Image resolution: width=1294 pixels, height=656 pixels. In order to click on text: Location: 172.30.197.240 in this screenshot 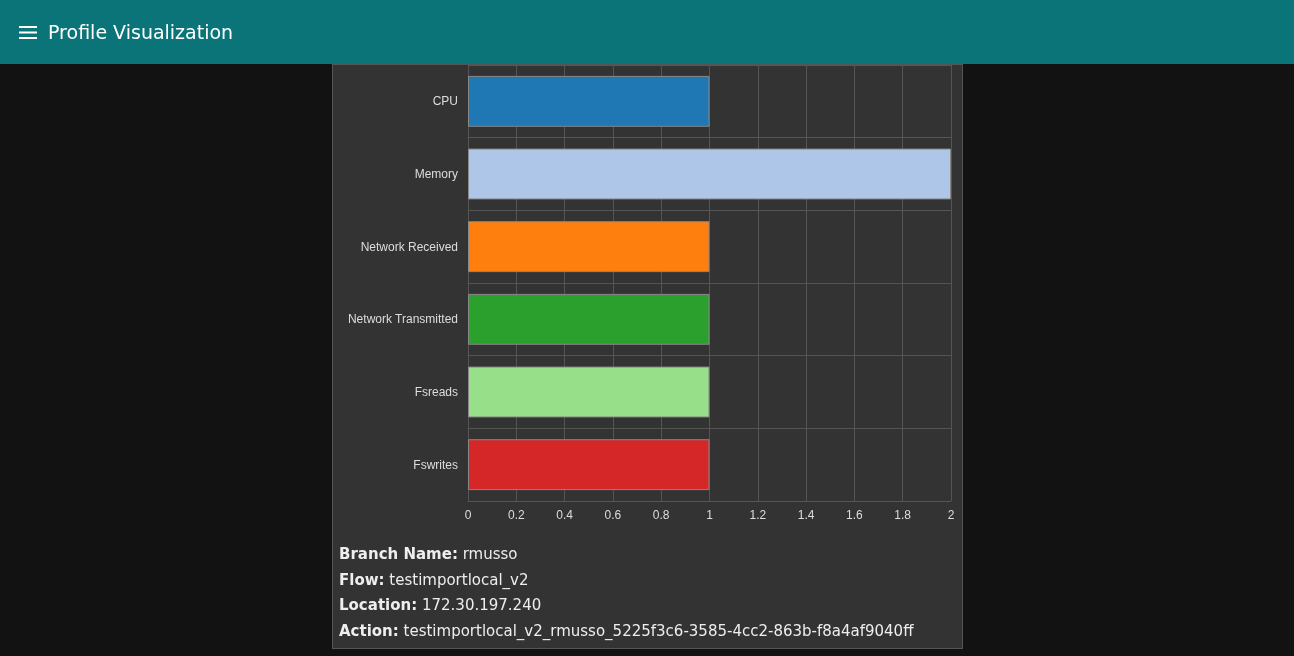, I will do `click(441, 606)`.